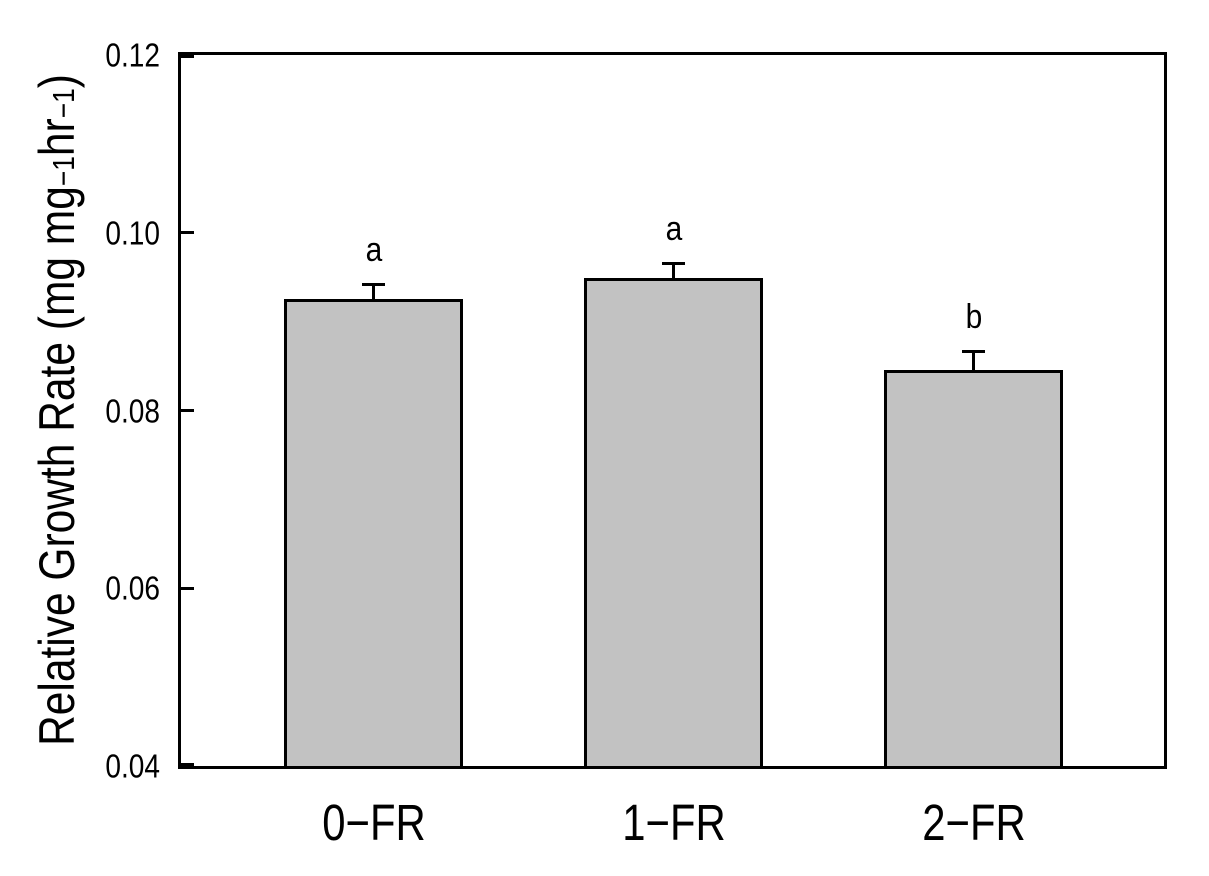 Image resolution: width=1209 pixels, height=876 pixels. I want to click on y-tick-label: 0.04, so click(132, 766).